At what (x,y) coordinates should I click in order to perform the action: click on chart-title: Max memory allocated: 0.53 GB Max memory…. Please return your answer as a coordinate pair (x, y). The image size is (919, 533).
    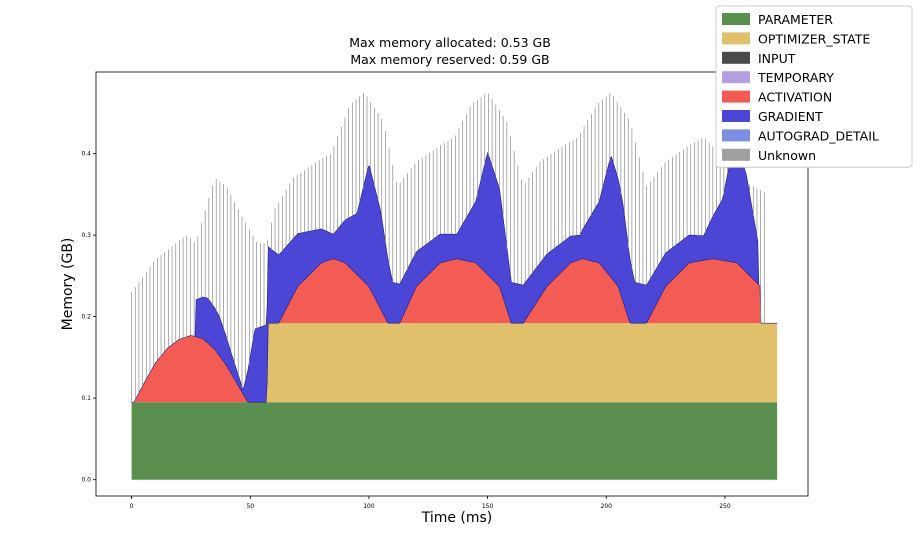
    Looking at the image, I should click on (450, 51).